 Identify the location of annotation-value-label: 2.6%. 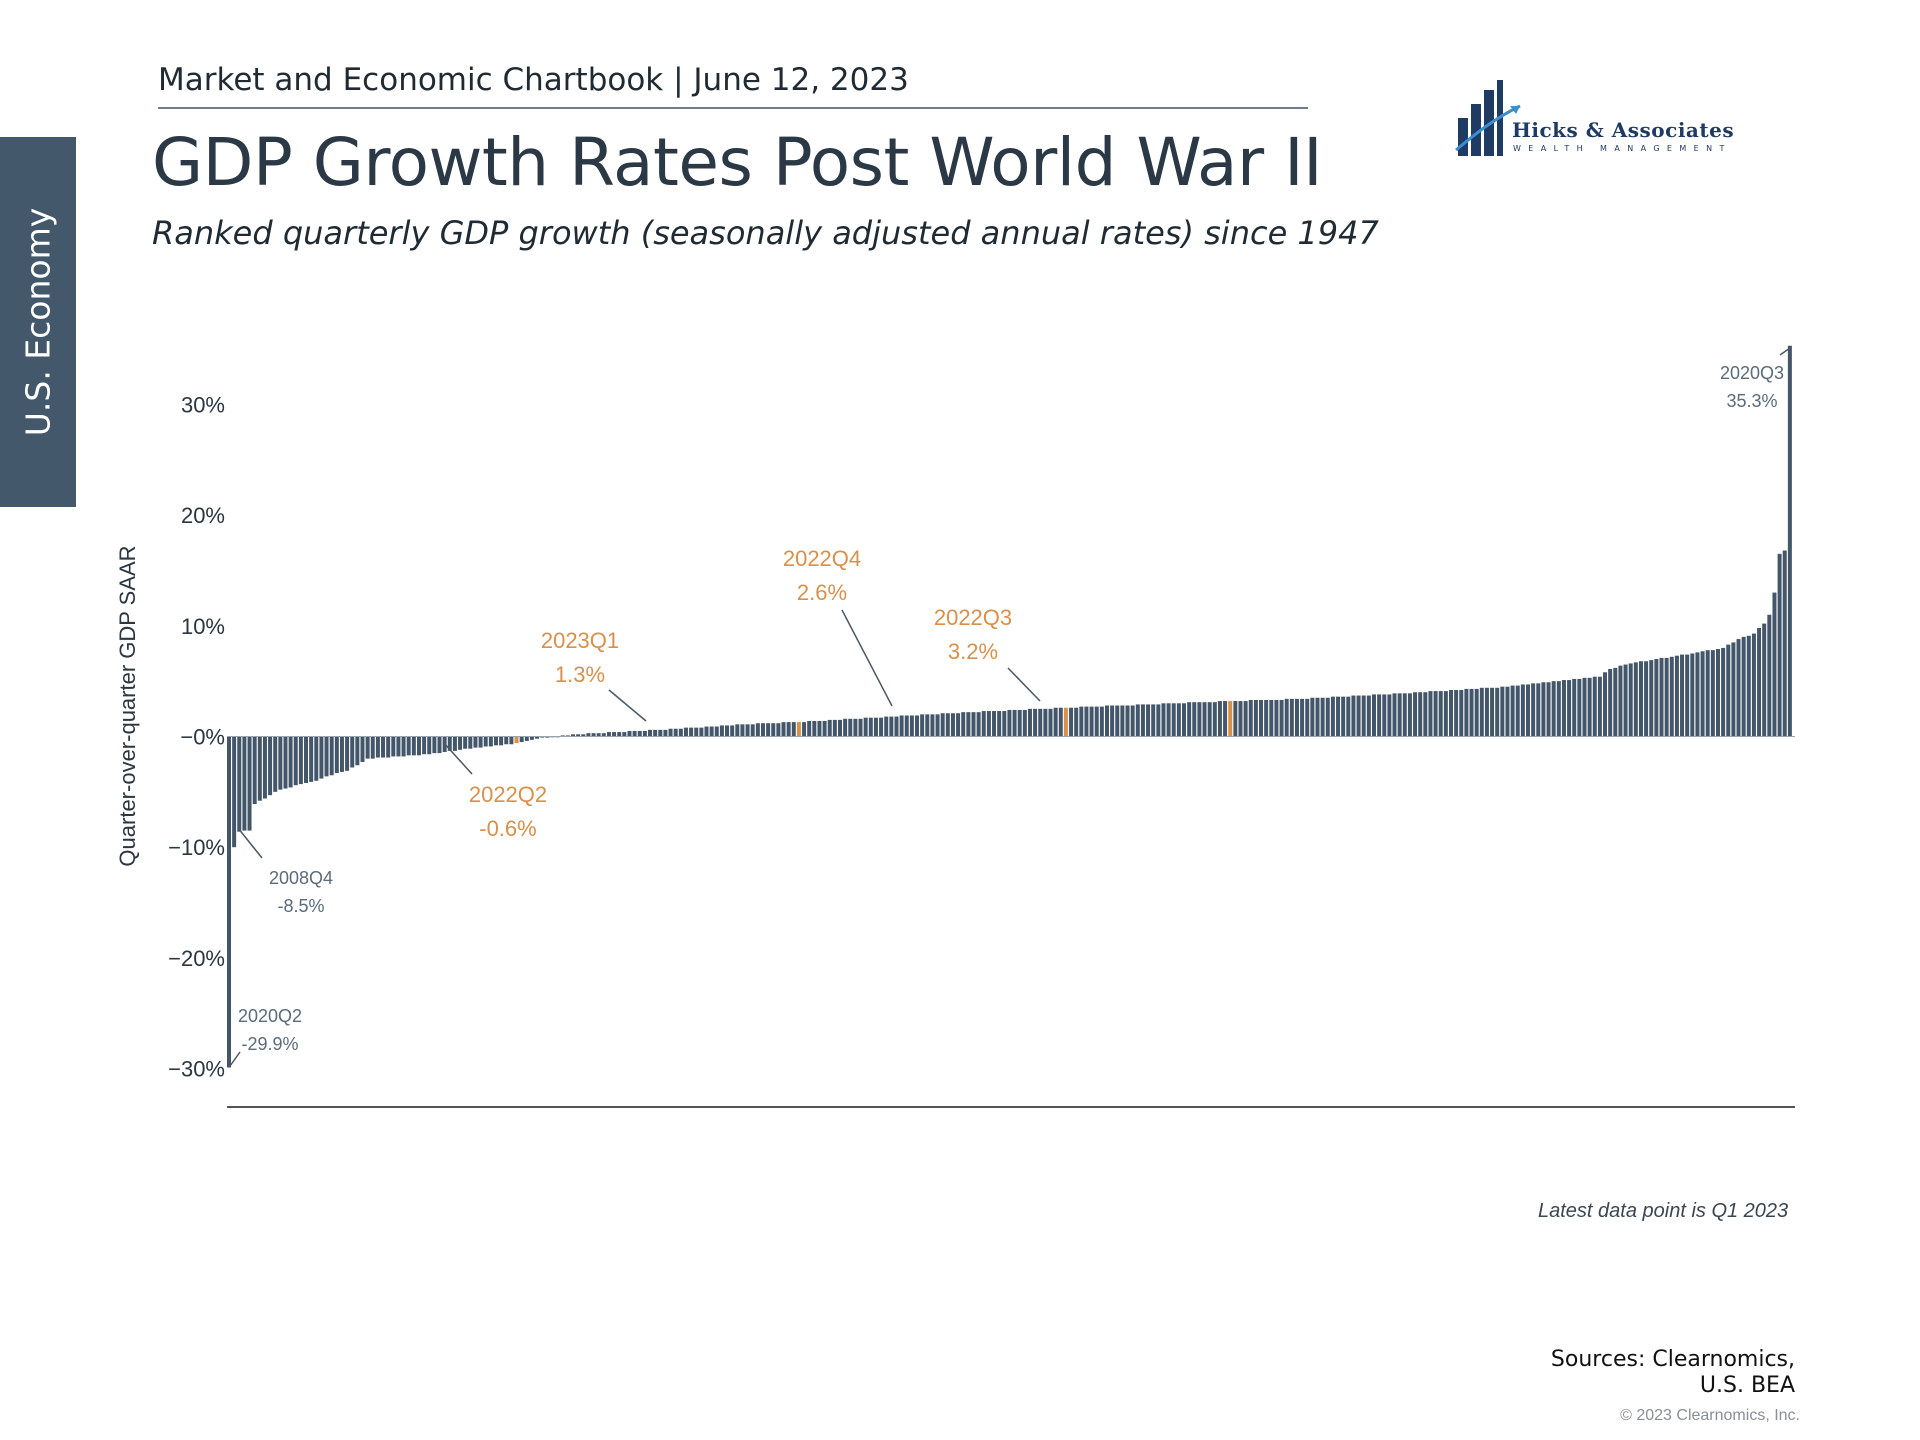
(822, 592).